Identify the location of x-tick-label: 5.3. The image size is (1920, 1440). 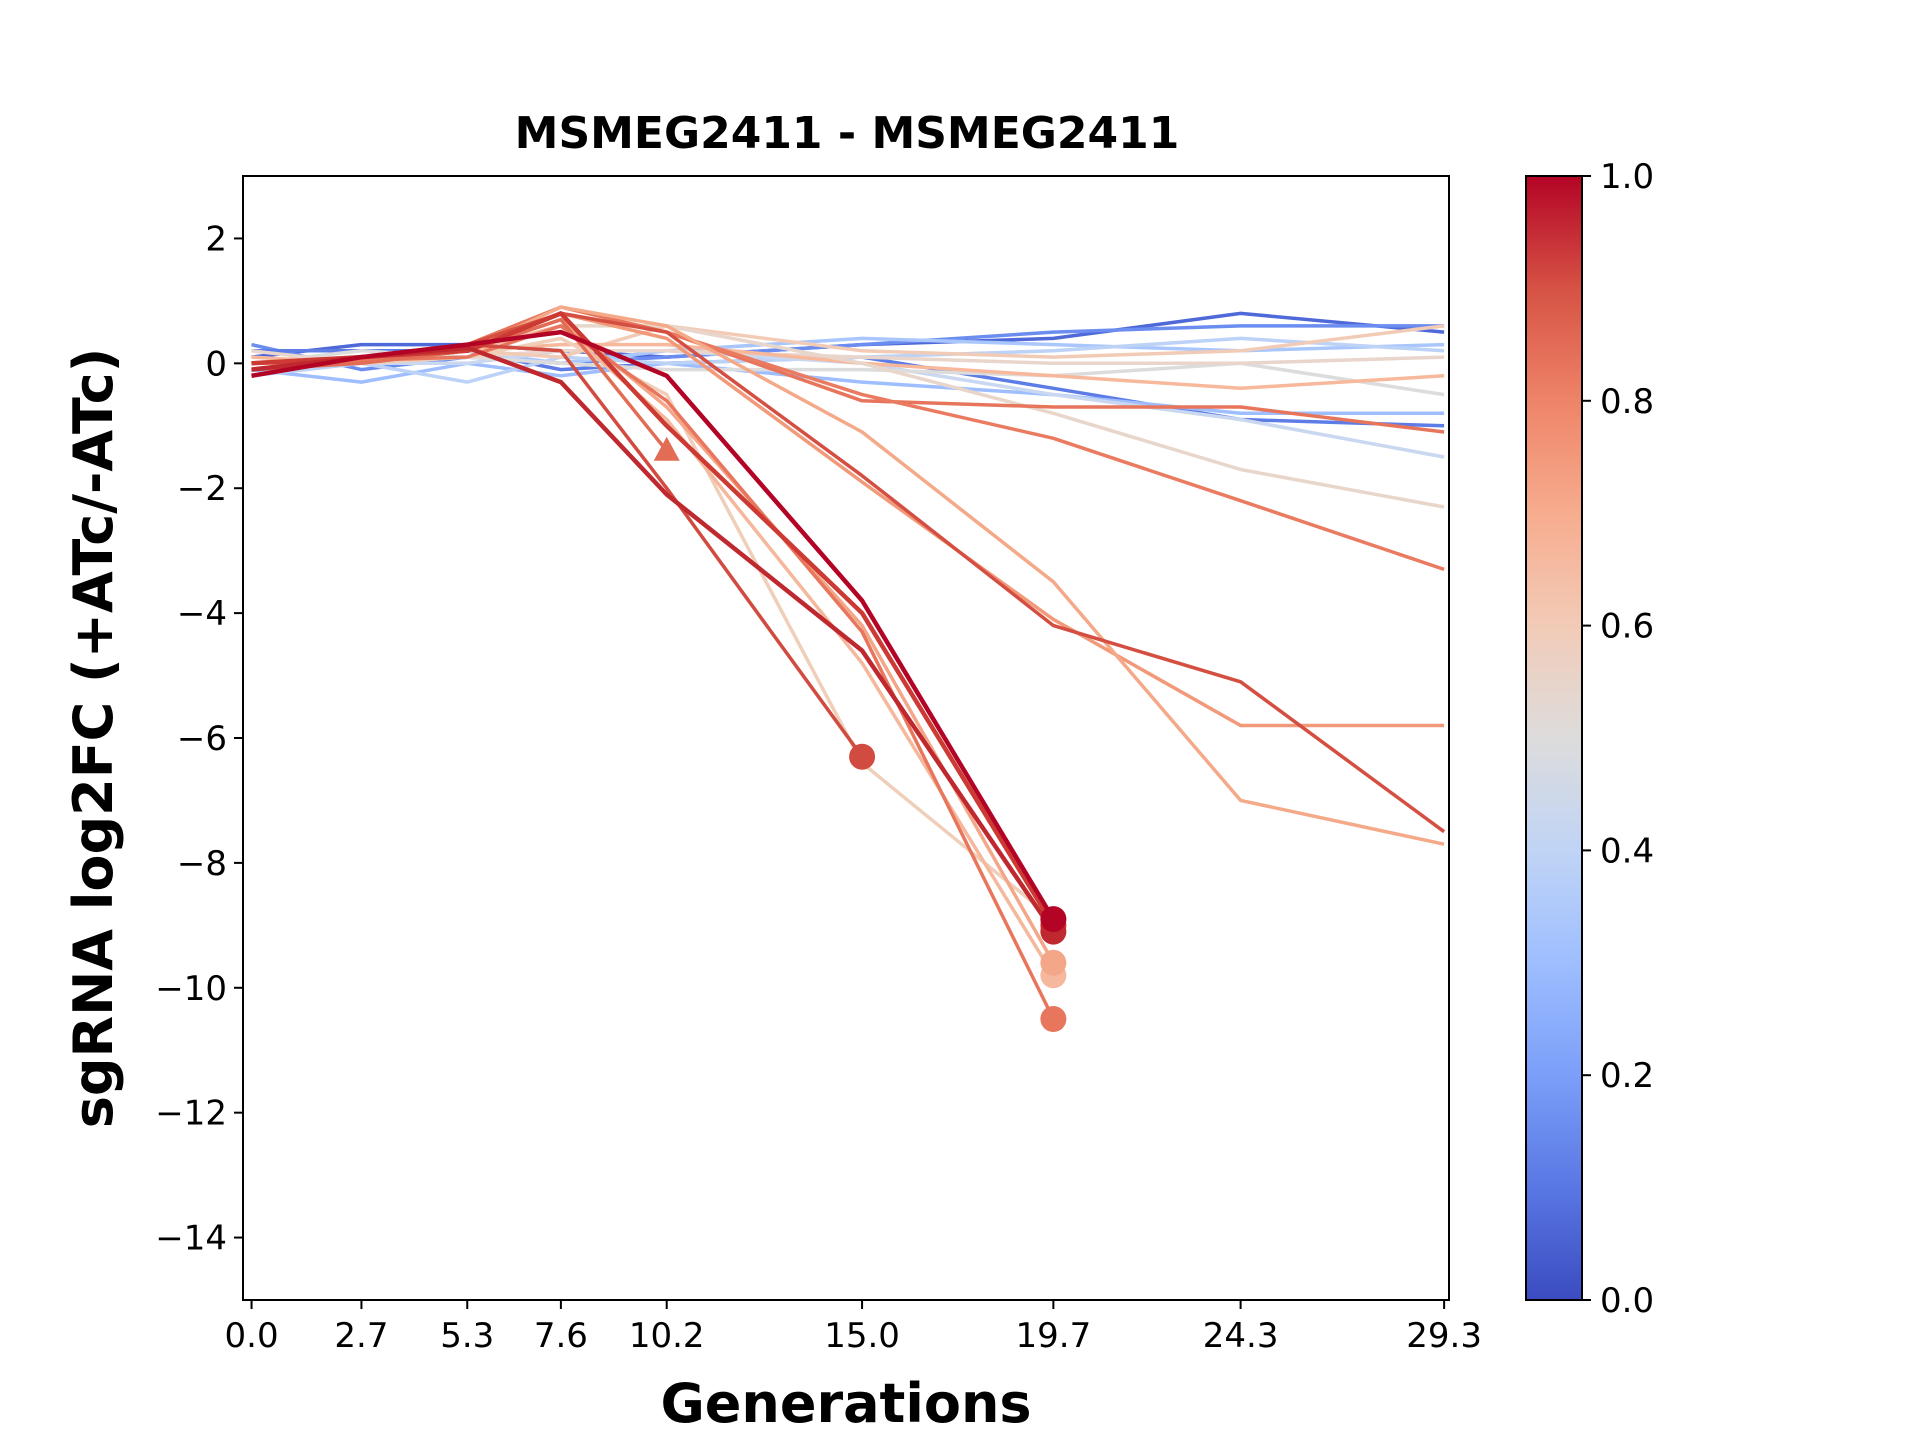
(467, 1336).